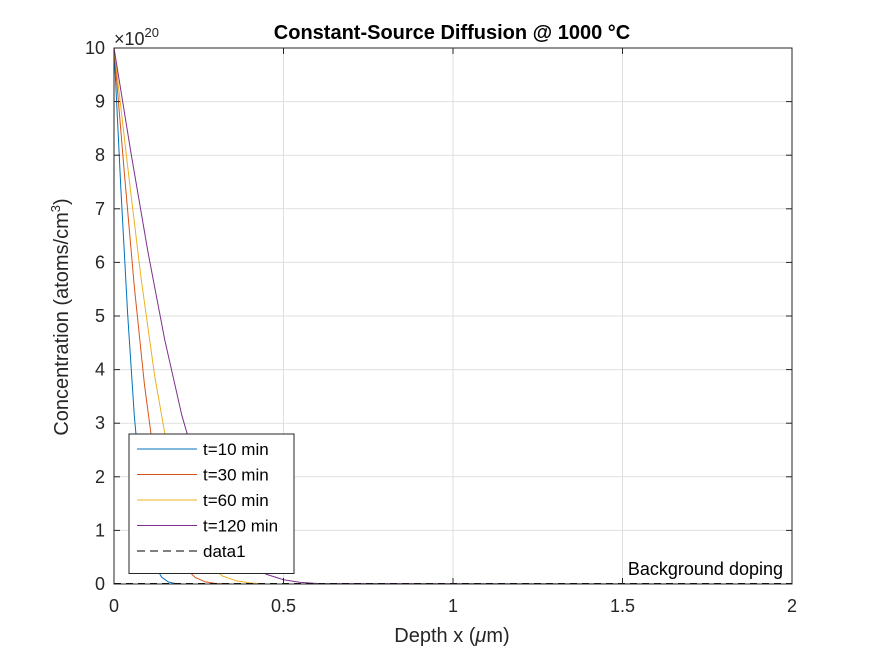 The width and height of the screenshot is (875, 656). I want to click on x-axis-label: Depth x (μm), so click(451, 636).